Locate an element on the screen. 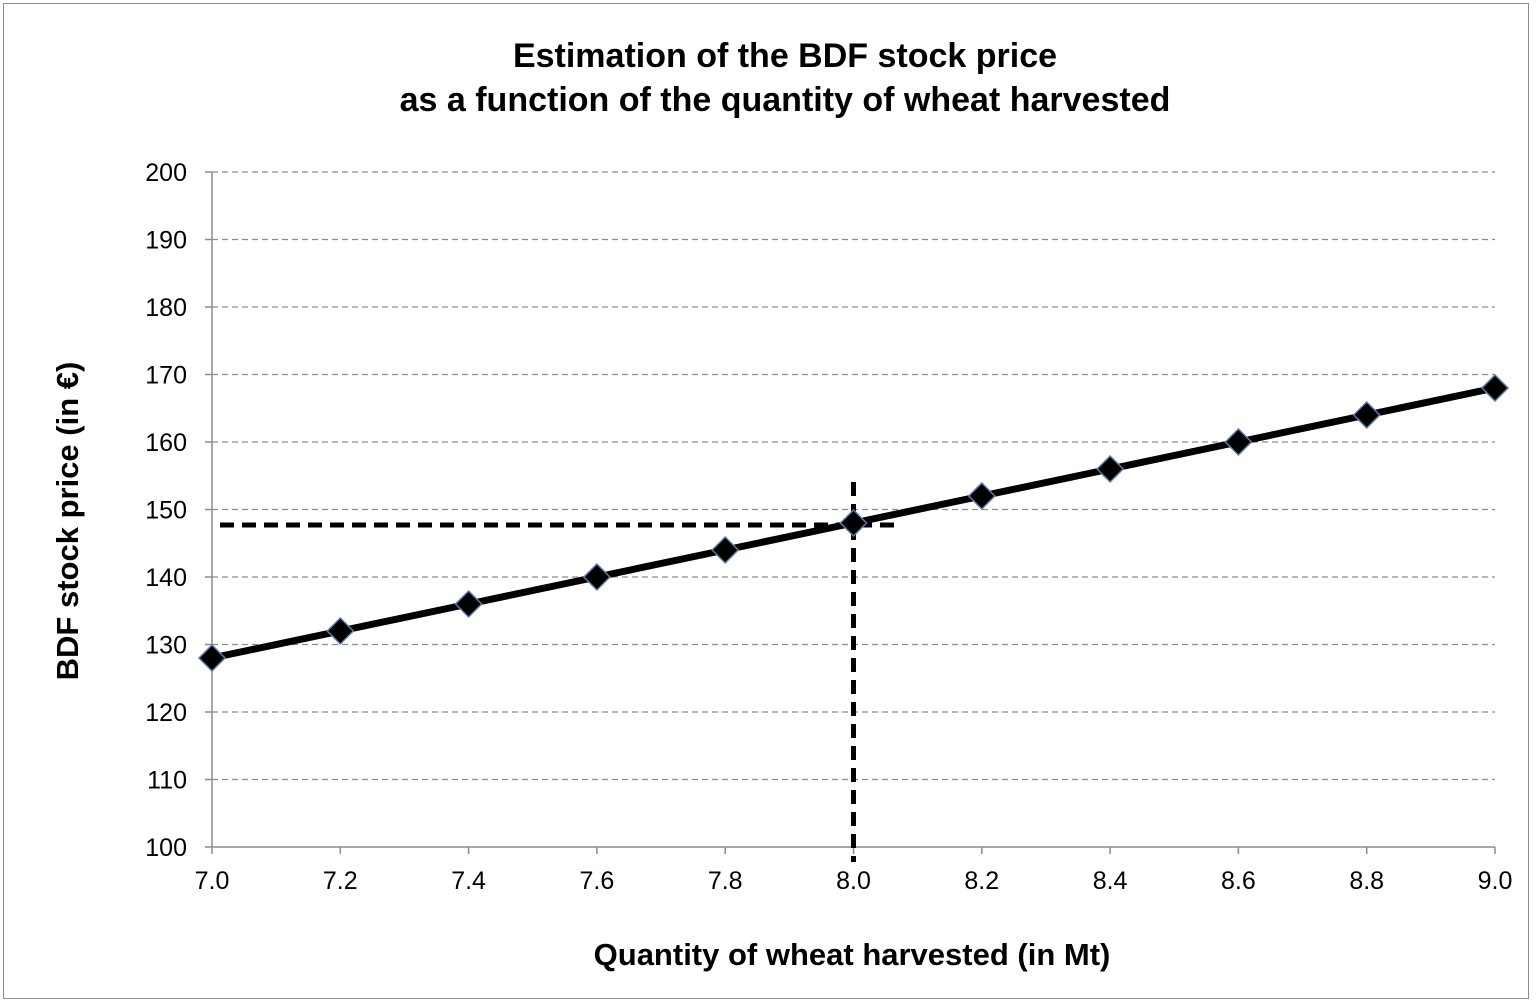 The height and width of the screenshot is (1007, 1536). x-tick-label: 7.4 is located at coordinates (468, 881).